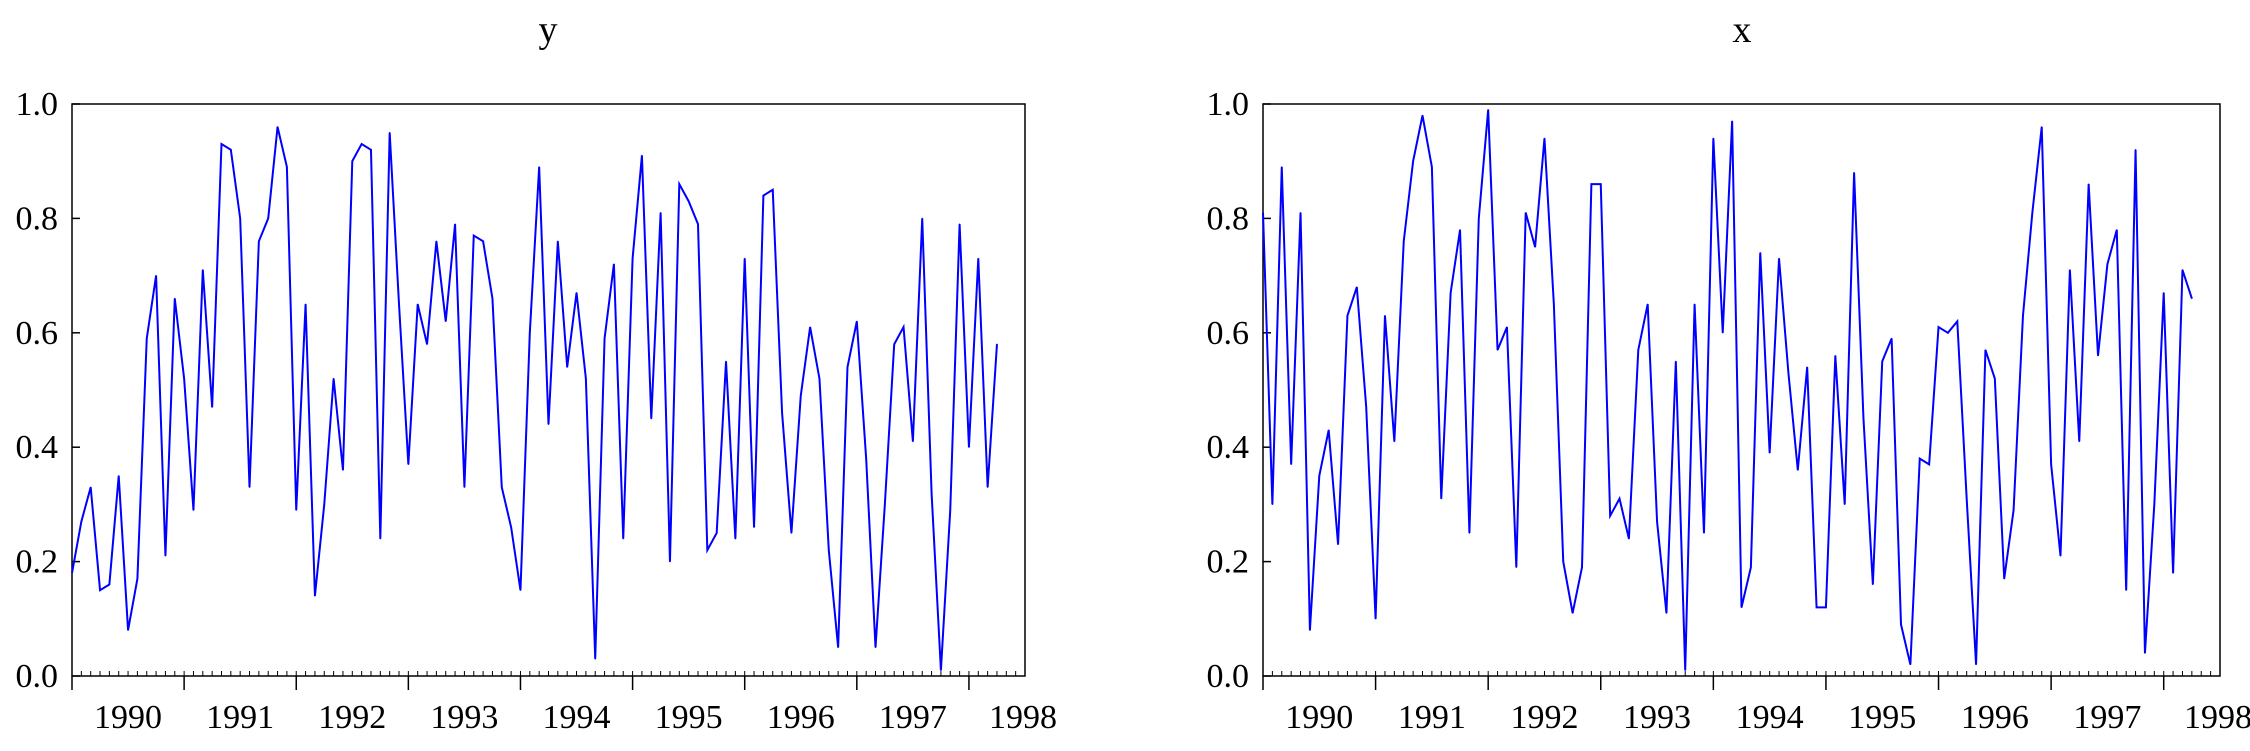 Image resolution: width=2250 pixels, height=751 pixels. I want to click on x-tick-label: 1998, so click(2217, 717).